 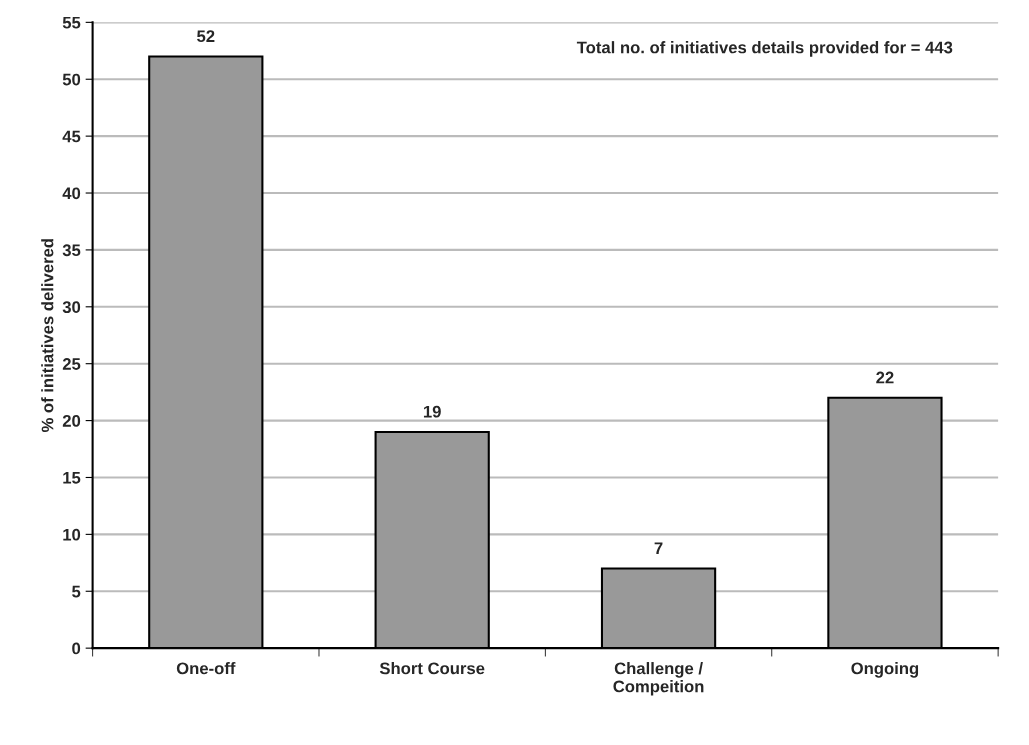 I want to click on y-tick-label: 25, so click(x=71, y=364).